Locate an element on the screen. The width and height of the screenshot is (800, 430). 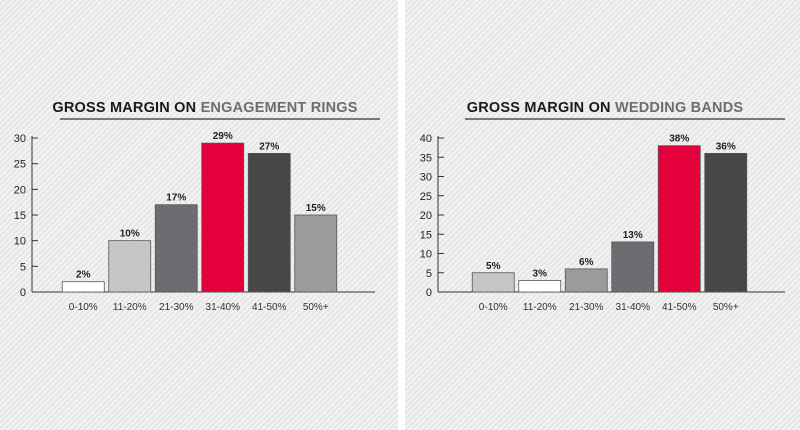
chart-title-highlight: ENGAGEMENT RINGS is located at coordinates (279, 108).